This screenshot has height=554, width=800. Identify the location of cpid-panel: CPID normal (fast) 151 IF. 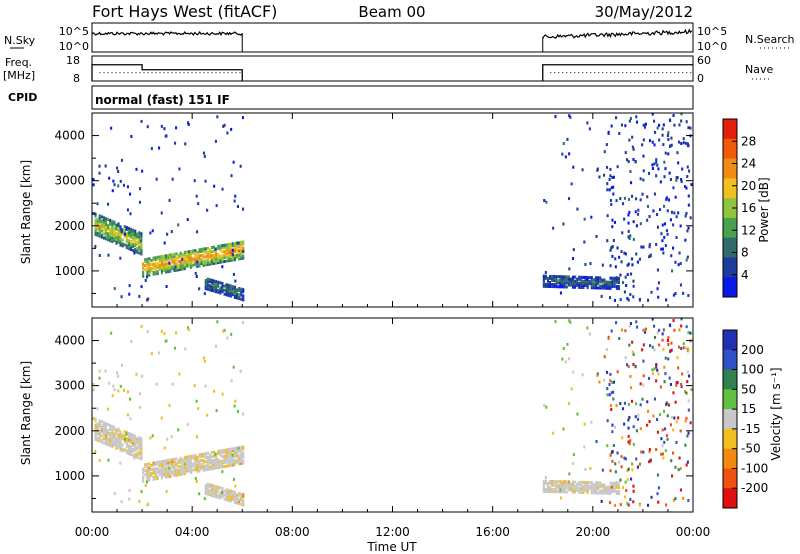
(351, 97).